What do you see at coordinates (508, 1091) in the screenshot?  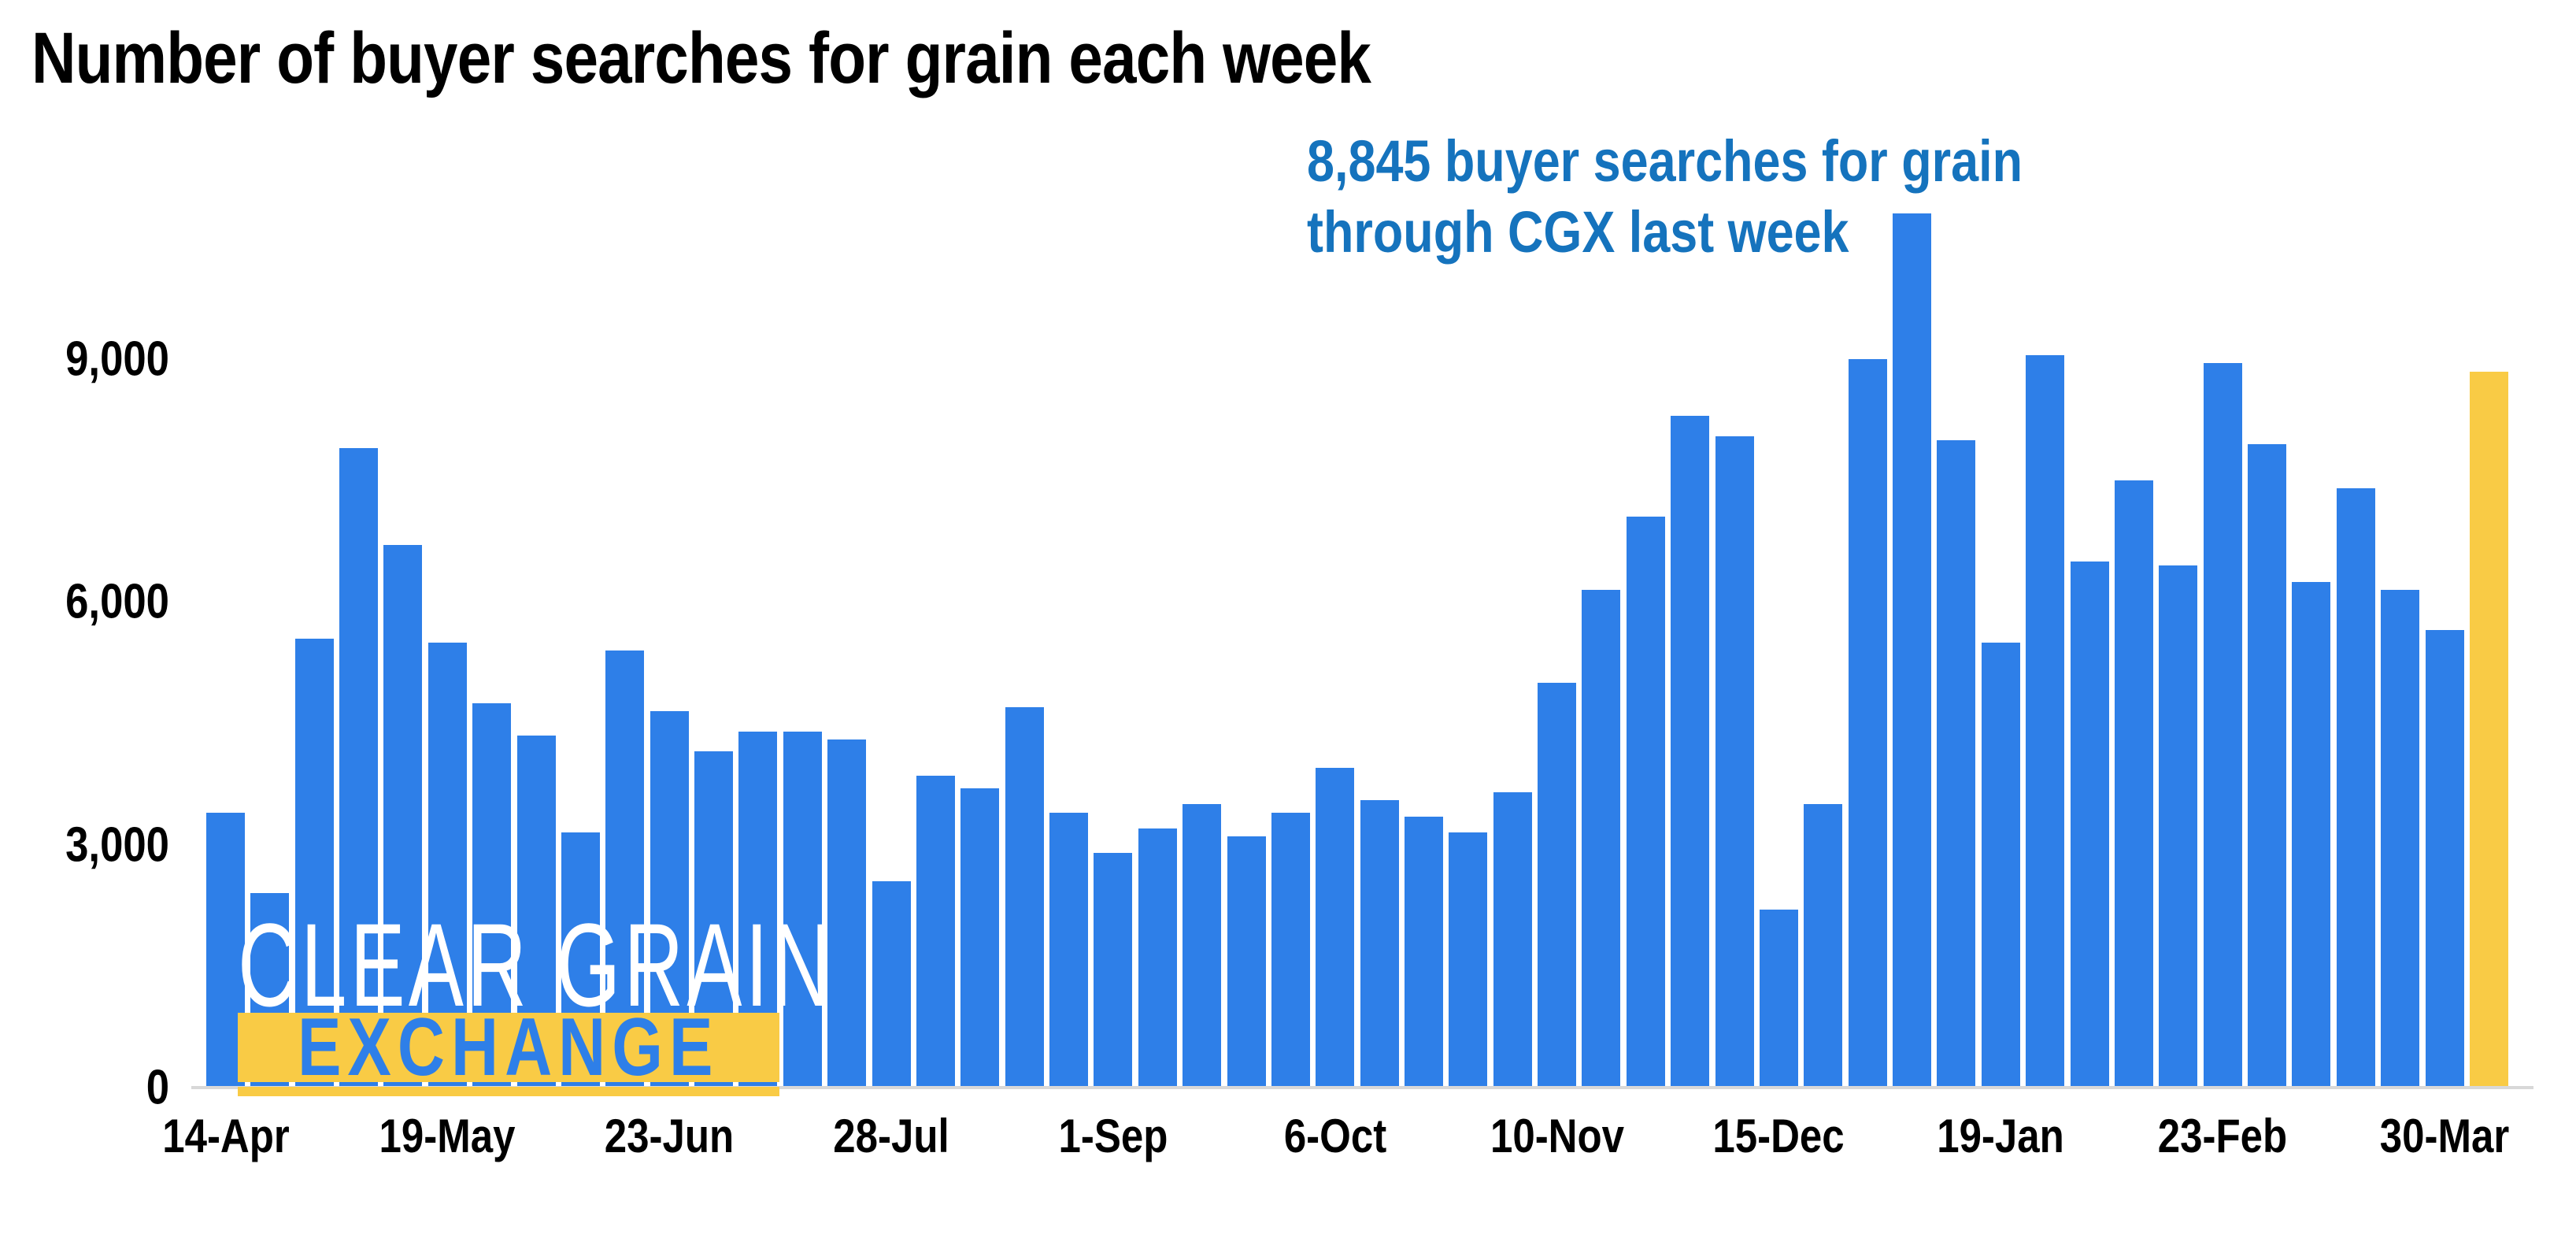 I see `logo-underline-rule` at bounding box center [508, 1091].